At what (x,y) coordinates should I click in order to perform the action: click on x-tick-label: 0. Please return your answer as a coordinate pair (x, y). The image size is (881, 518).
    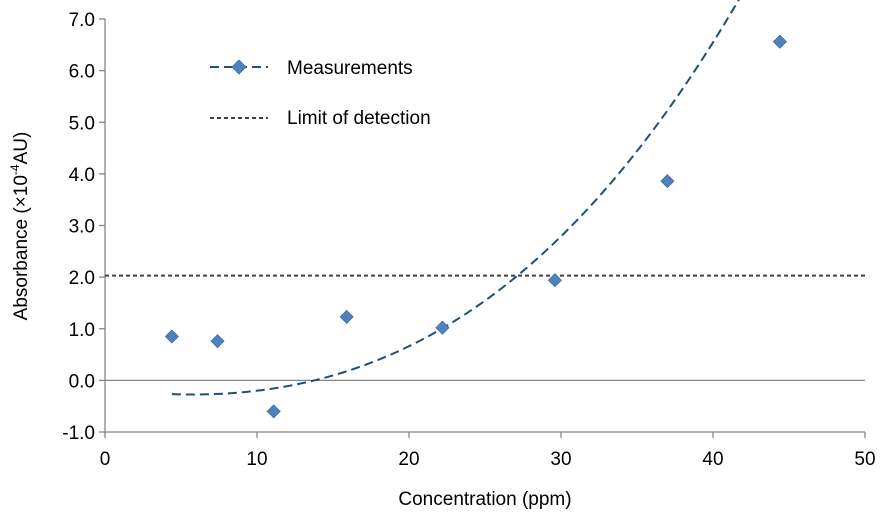
    Looking at the image, I should click on (105, 459).